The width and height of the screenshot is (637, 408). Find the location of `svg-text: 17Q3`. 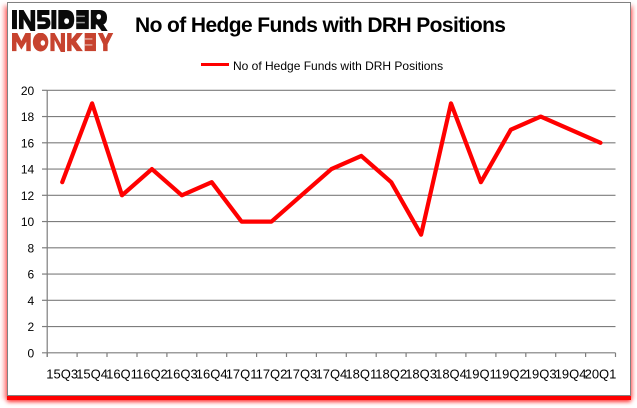

svg-text: 17Q3 is located at coordinates (301, 373).